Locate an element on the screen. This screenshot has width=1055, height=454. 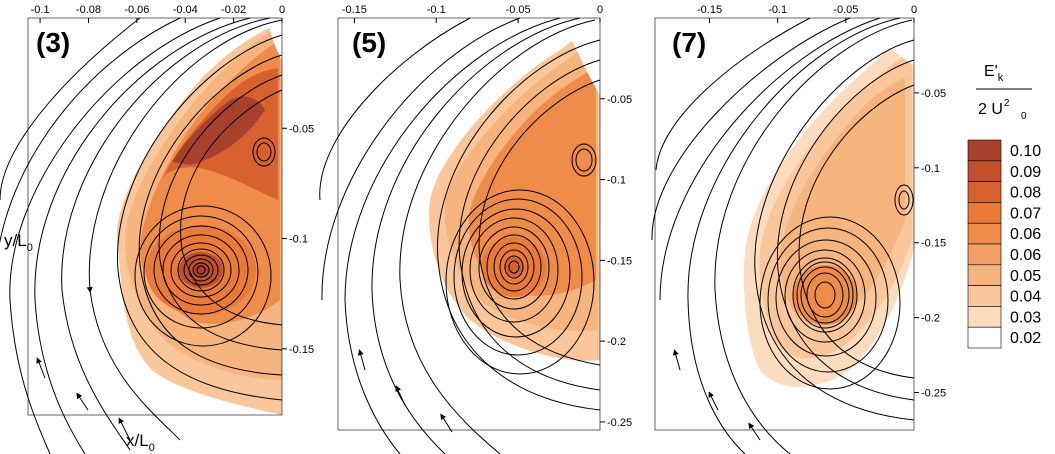
svg-text: x/L0 is located at coordinates (140, 442).